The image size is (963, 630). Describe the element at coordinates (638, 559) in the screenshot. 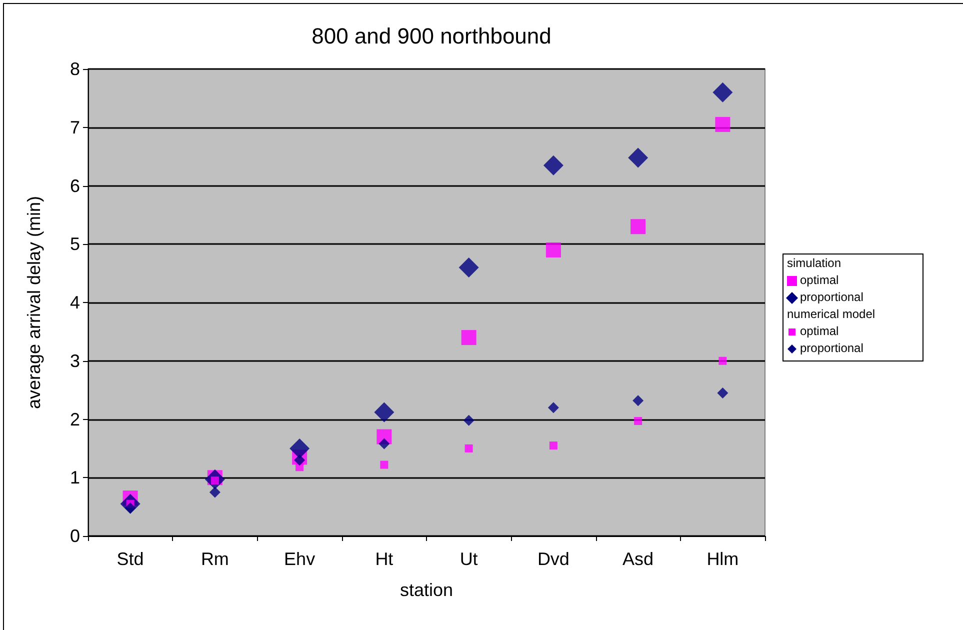

I see `x-tick-label: Asd` at that location.